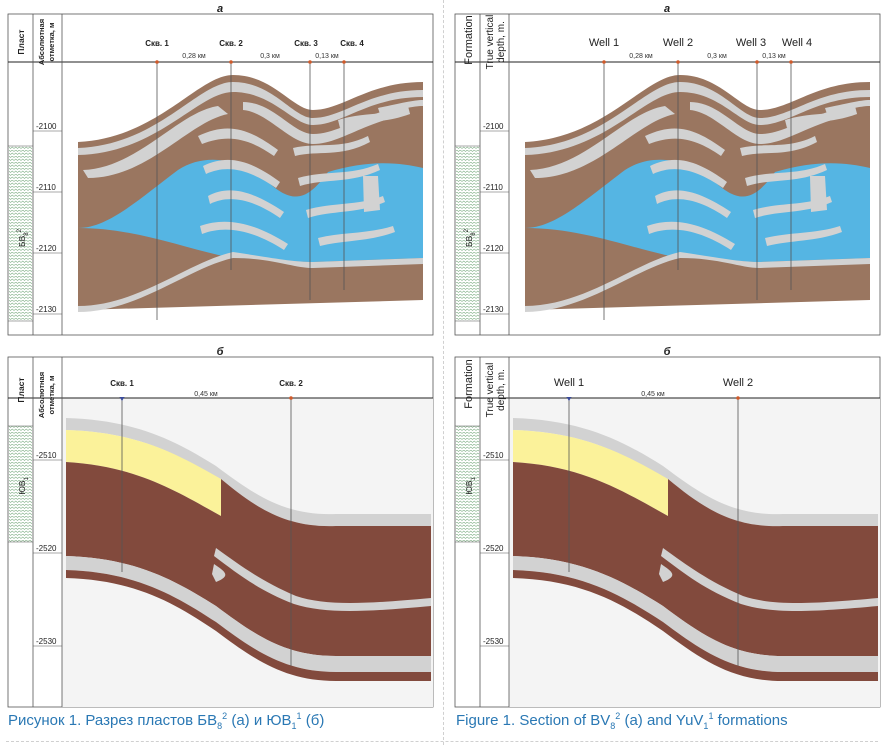  What do you see at coordinates (751, 43) in the screenshot?
I see `well-label: Well 3` at bounding box center [751, 43].